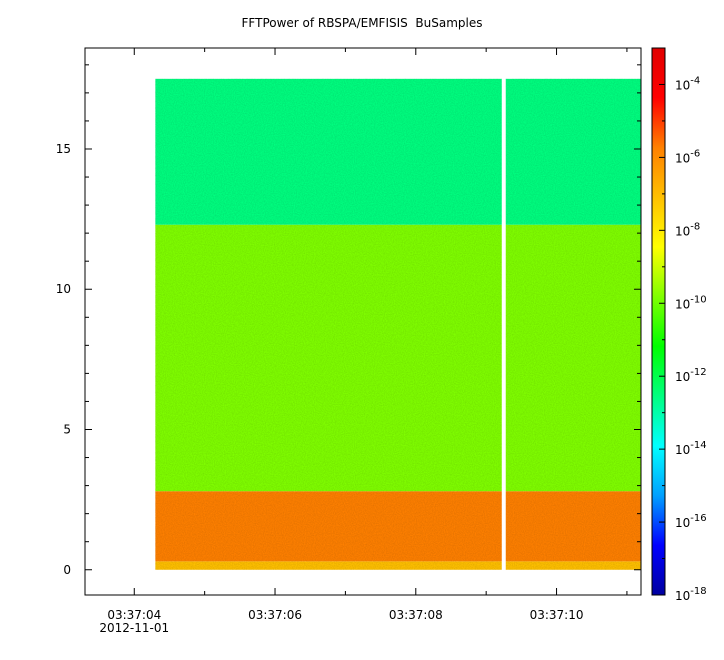 The height and width of the screenshot is (660, 724). What do you see at coordinates (691, 521) in the screenshot?
I see `colorbar-tick-label: 10⁻¹⁶` at bounding box center [691, 521].